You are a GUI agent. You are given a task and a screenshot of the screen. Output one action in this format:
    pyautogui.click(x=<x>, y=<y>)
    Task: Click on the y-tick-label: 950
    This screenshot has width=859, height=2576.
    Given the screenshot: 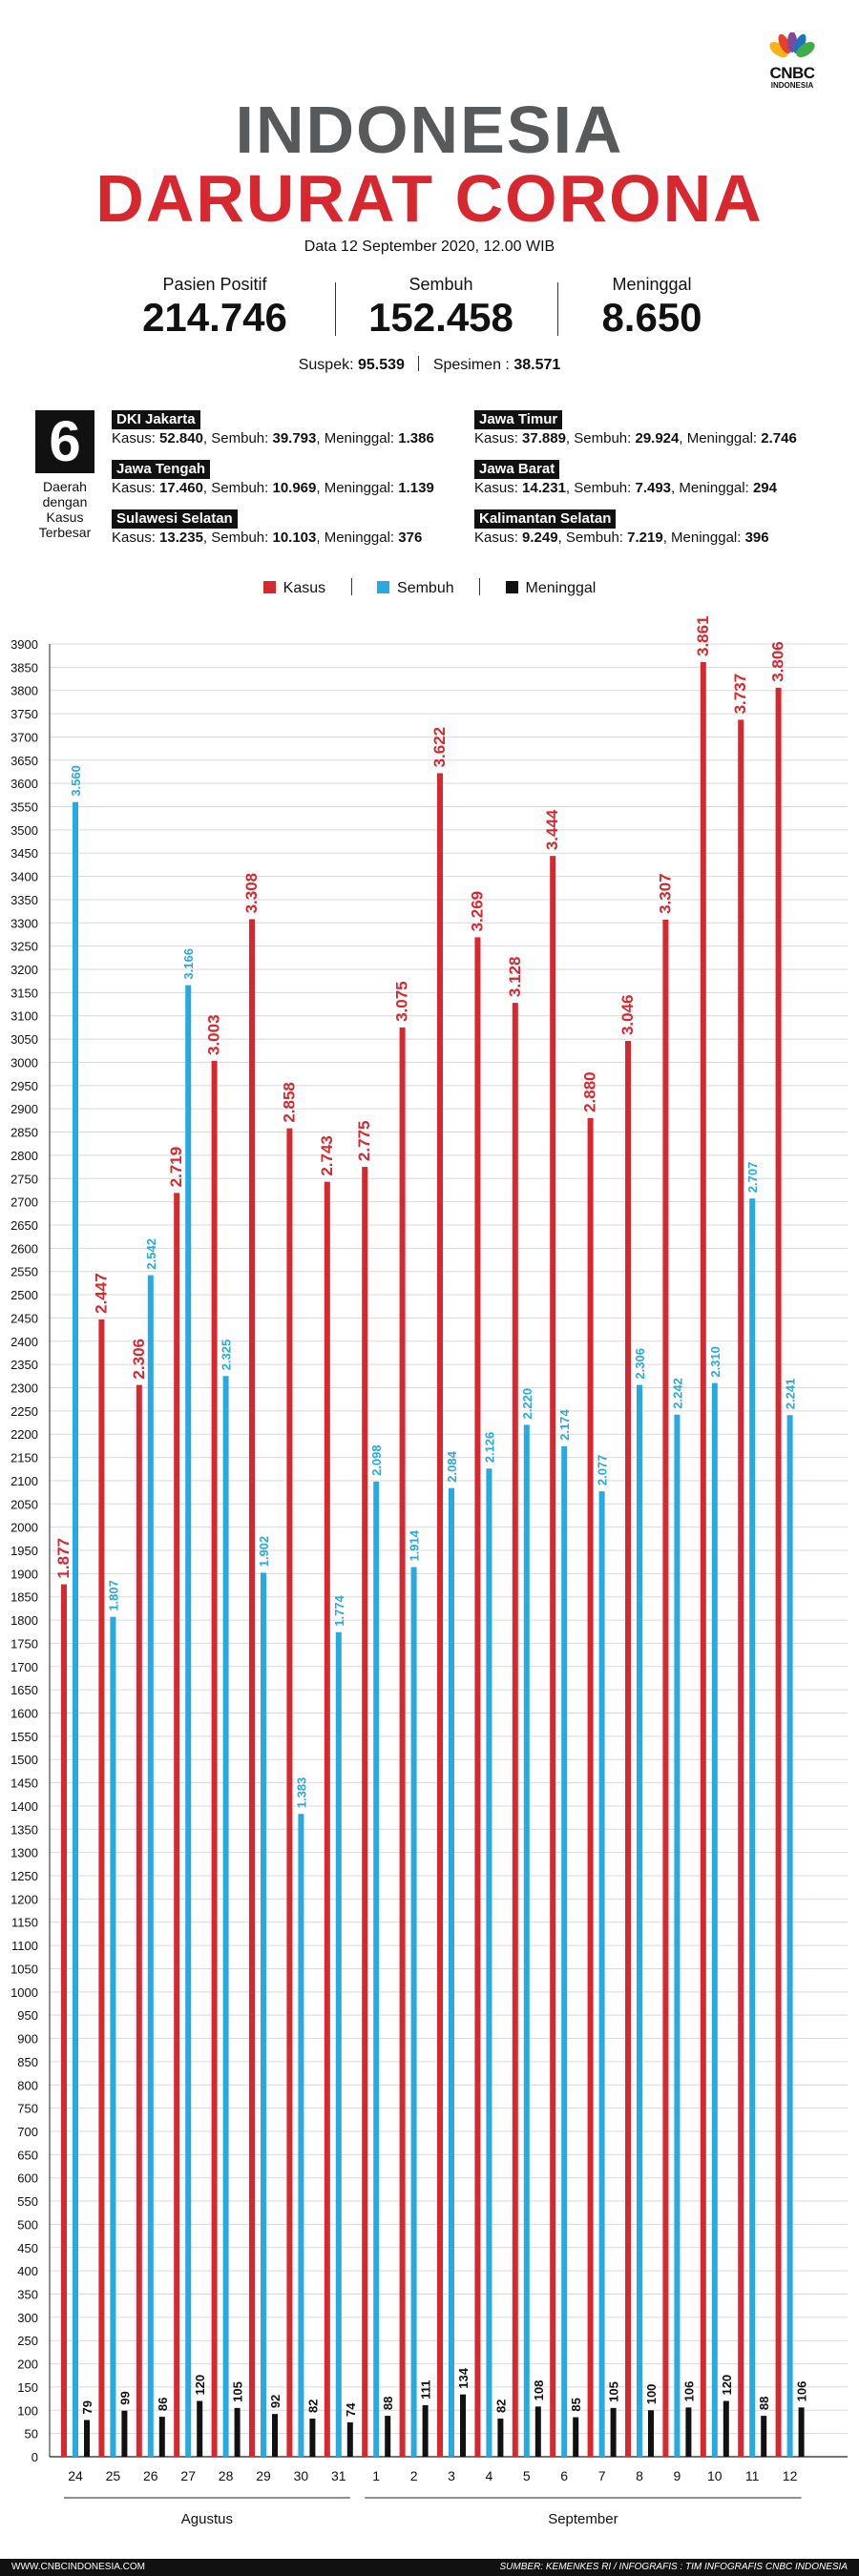 What is the action you would take?
    pyautogui.click(x=27, y=2015)
    